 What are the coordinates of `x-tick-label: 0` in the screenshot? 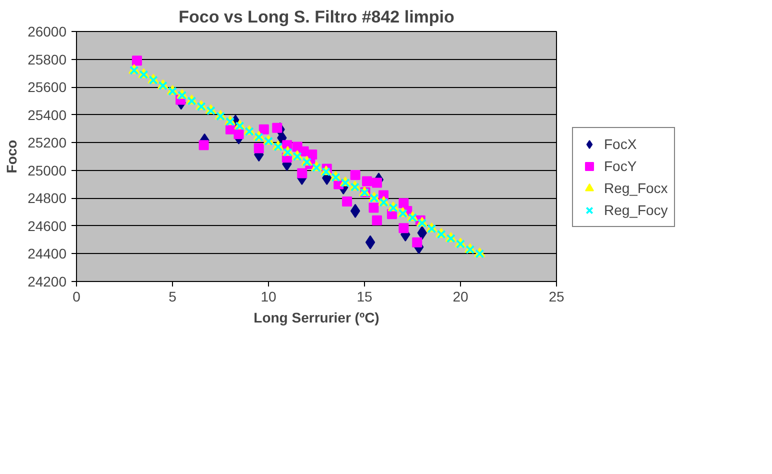 It's located at (76, 296).